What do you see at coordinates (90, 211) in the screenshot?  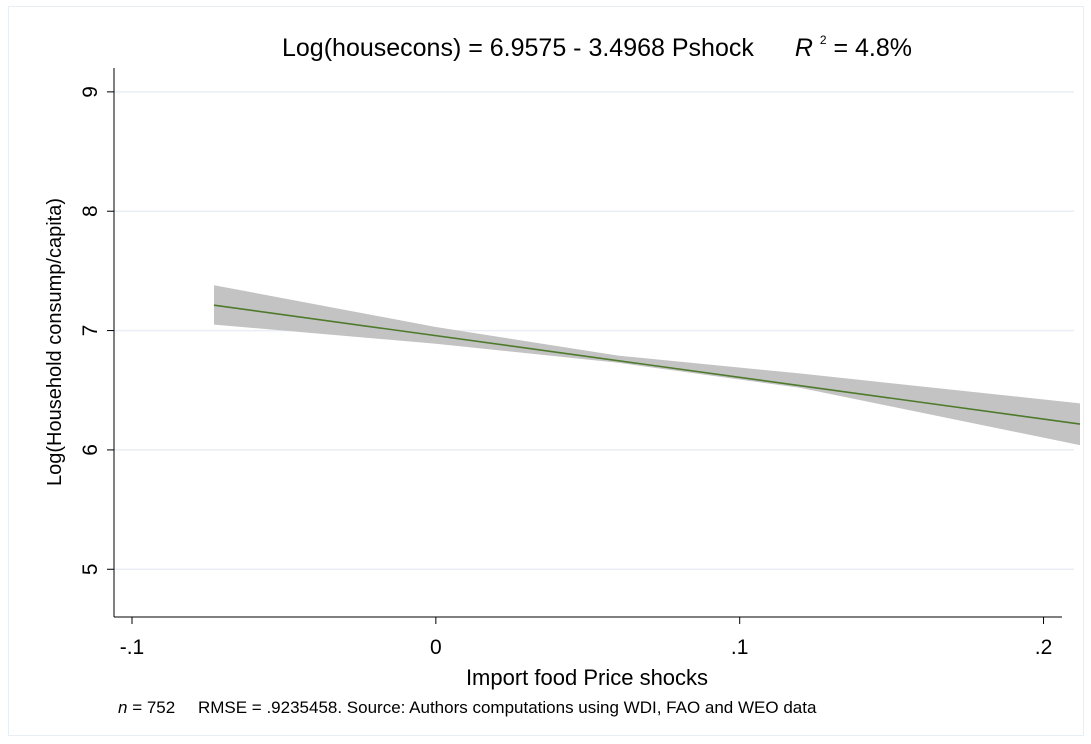 I see `y-tick-label: 8` at bounding box center [90, 211].